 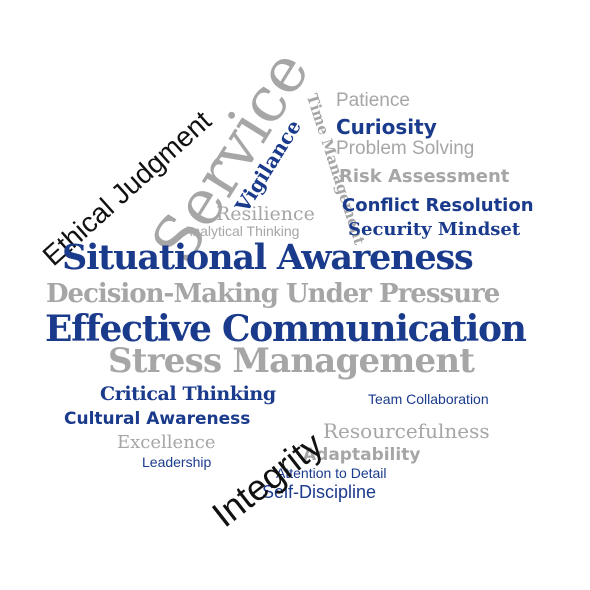 I want to click on word-security-mindset: Security Mindset, so click(x=434, y=229).